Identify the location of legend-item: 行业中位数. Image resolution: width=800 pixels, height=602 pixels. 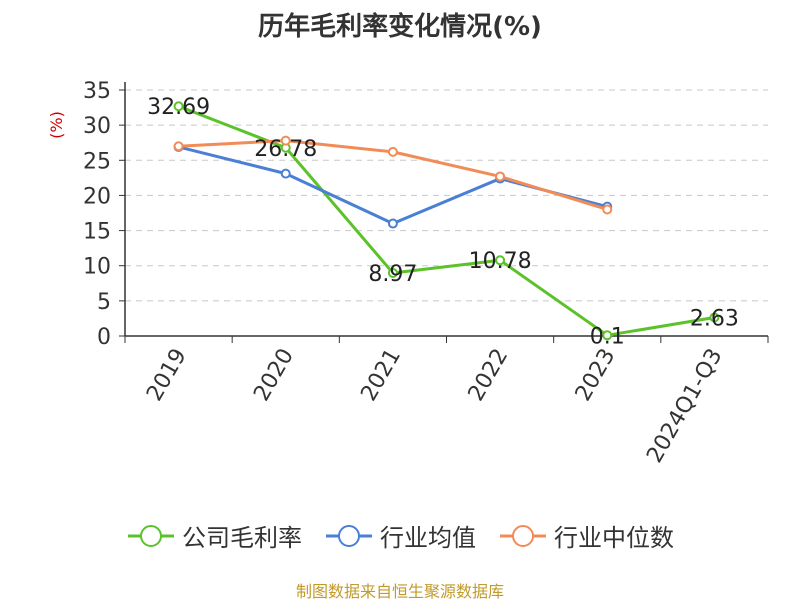
(586, 535).